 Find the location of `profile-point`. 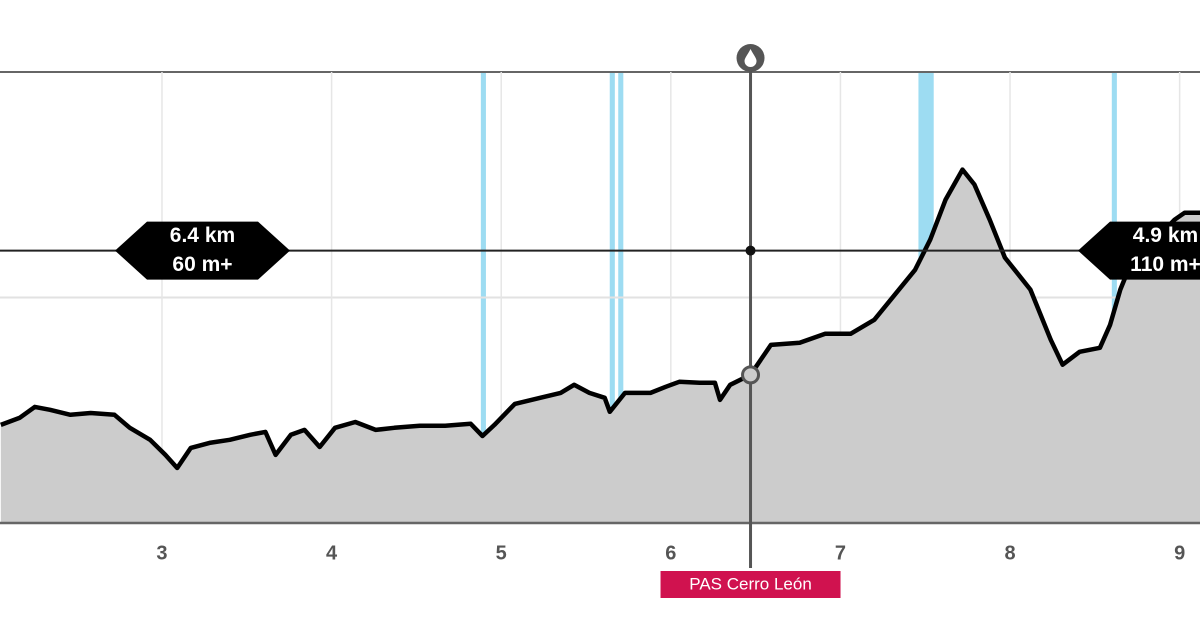

profile-point is located at coordinates (751, 375).